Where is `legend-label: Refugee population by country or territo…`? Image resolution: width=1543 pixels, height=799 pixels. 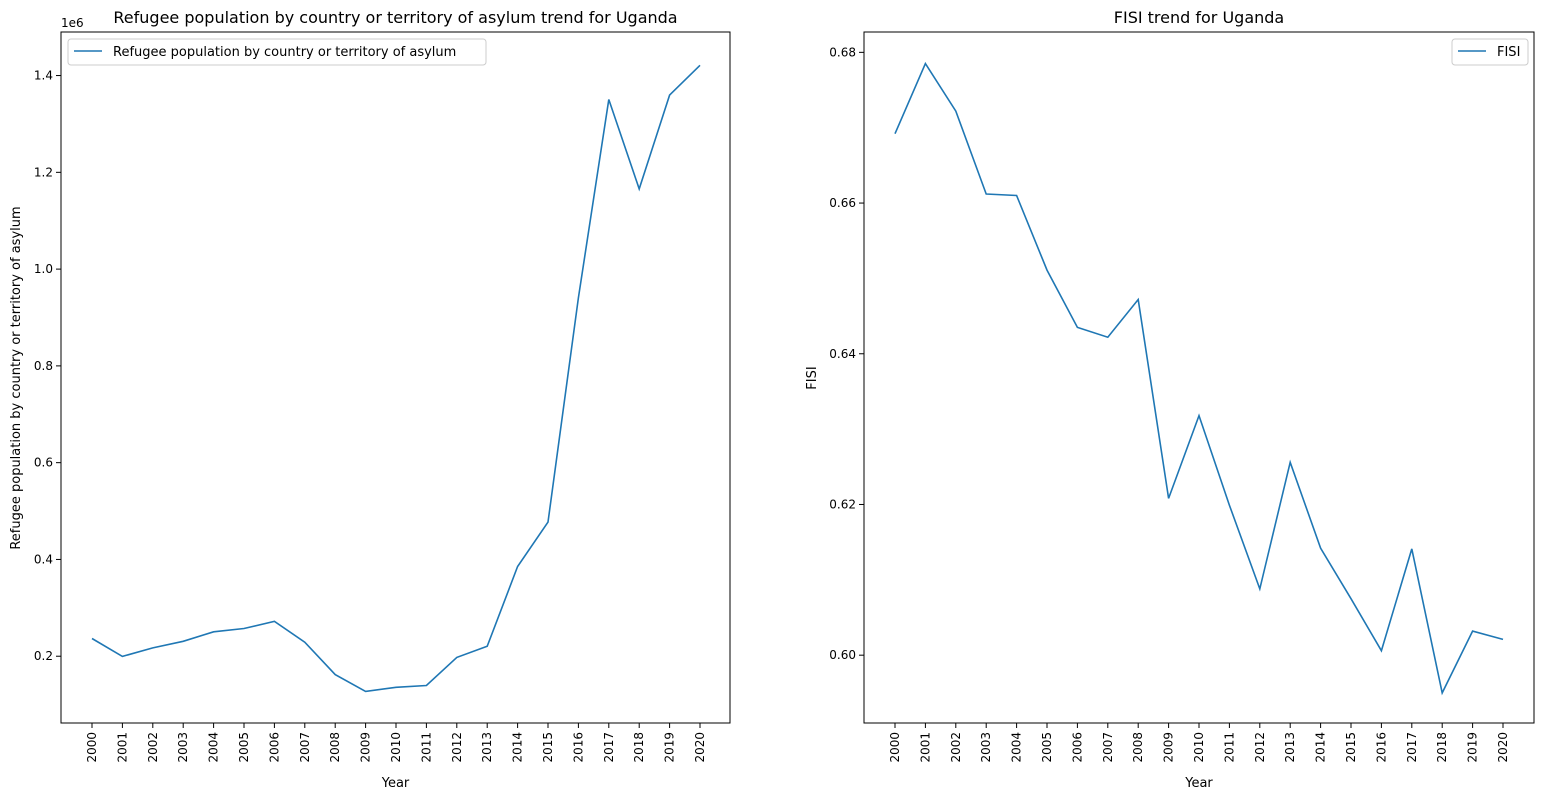 legend-label: Refugee population by country or territo… is located at coordinates (284, 52).